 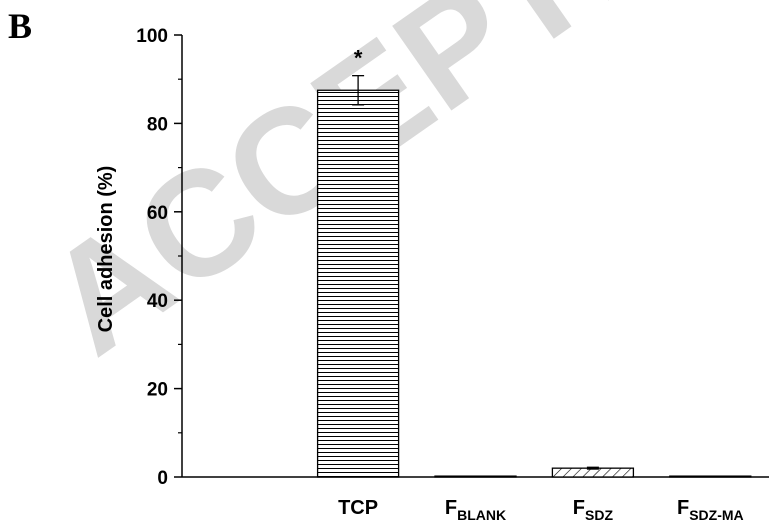 I want to click on category-main: TCP, so click(x=358, y=508).